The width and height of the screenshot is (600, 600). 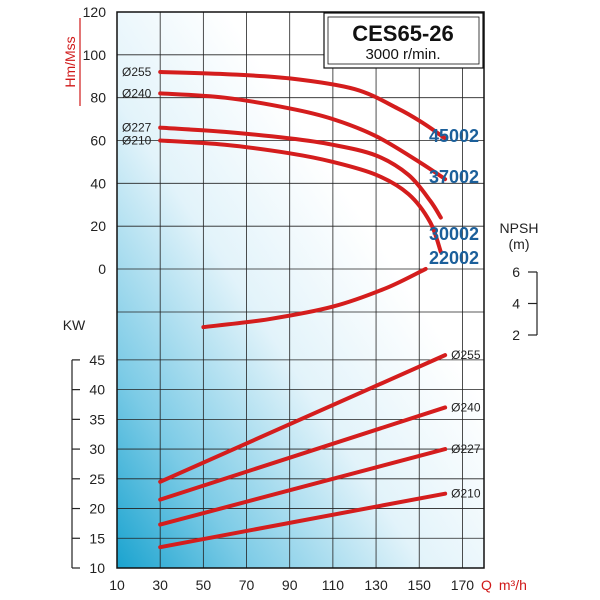 What do you see at coordinates (97, 449) in the screenshot?
I see `power-tick-label: 30` at bounding box center [97, 449].